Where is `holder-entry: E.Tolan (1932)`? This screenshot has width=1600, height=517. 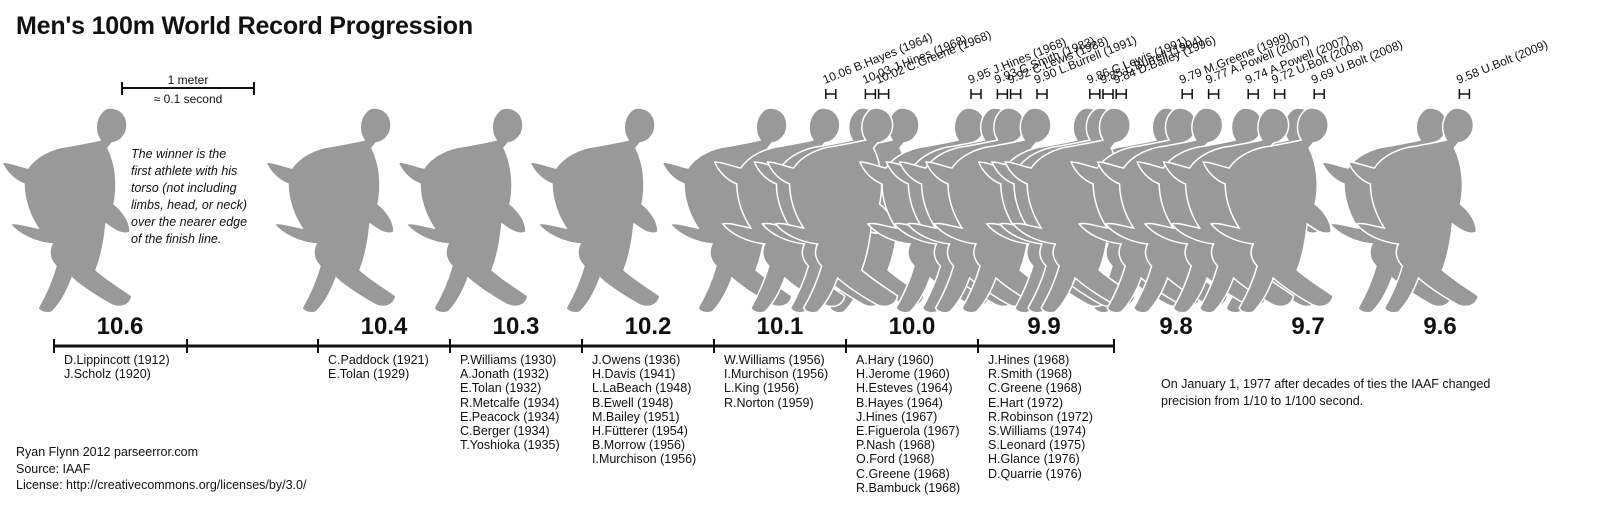
holder-entry: E.Tolan (1932) is located at coordinates (501, 388).